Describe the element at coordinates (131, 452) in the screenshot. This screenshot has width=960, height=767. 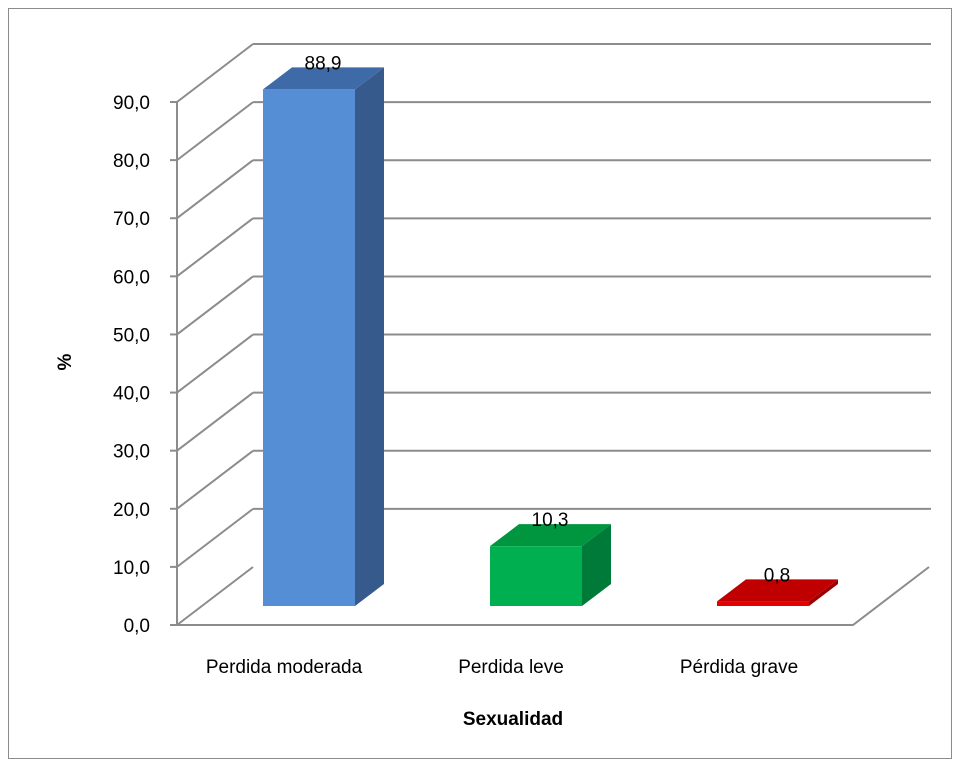
I see `y-tick-label: 30,0` at that location.